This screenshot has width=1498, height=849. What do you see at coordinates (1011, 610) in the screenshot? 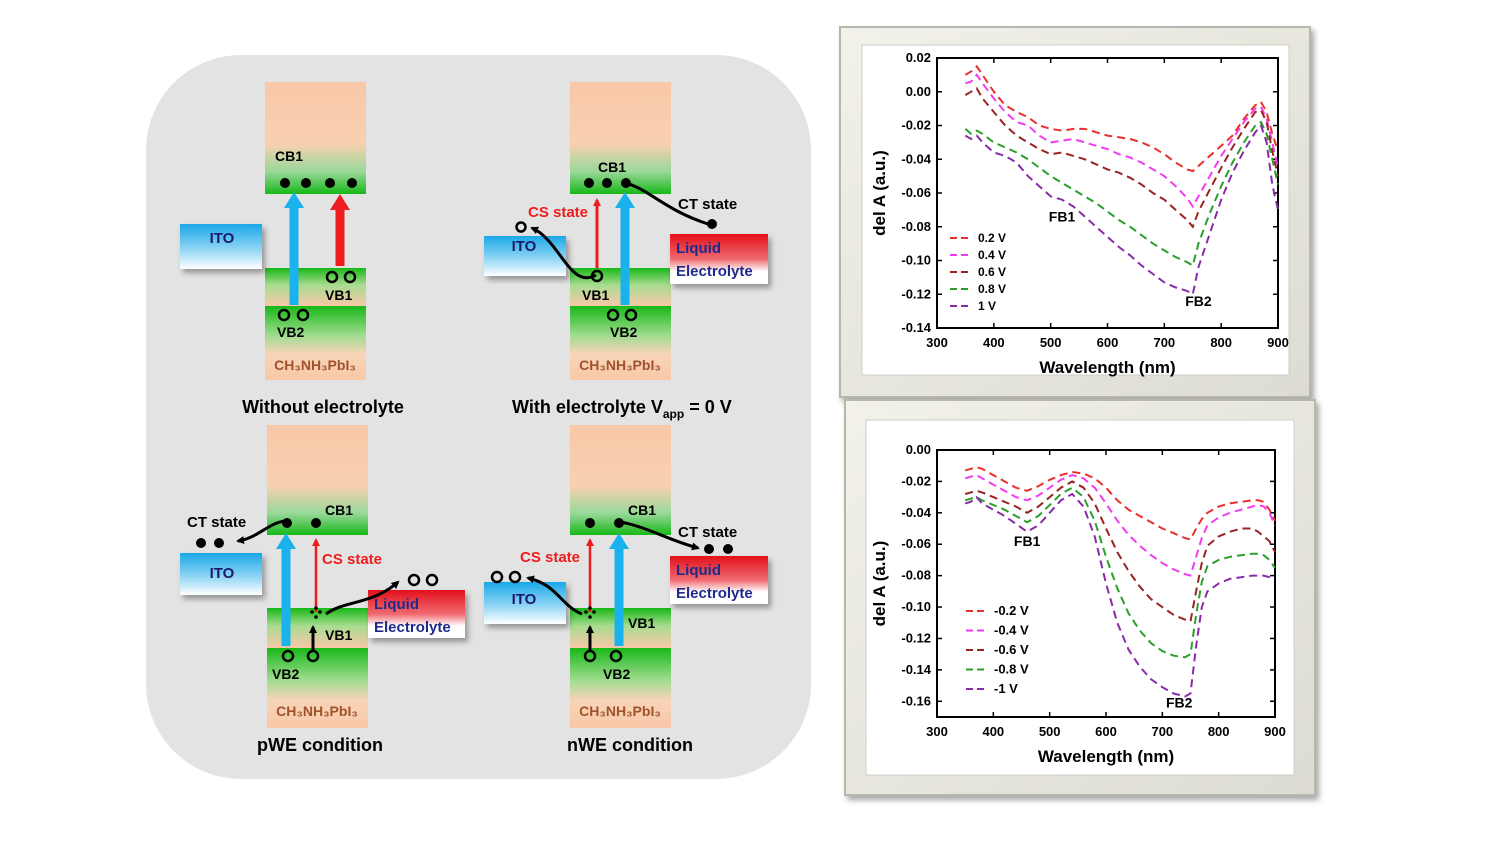
I see `legend-label: -0.2 V` at bounding box center [1011, 610].